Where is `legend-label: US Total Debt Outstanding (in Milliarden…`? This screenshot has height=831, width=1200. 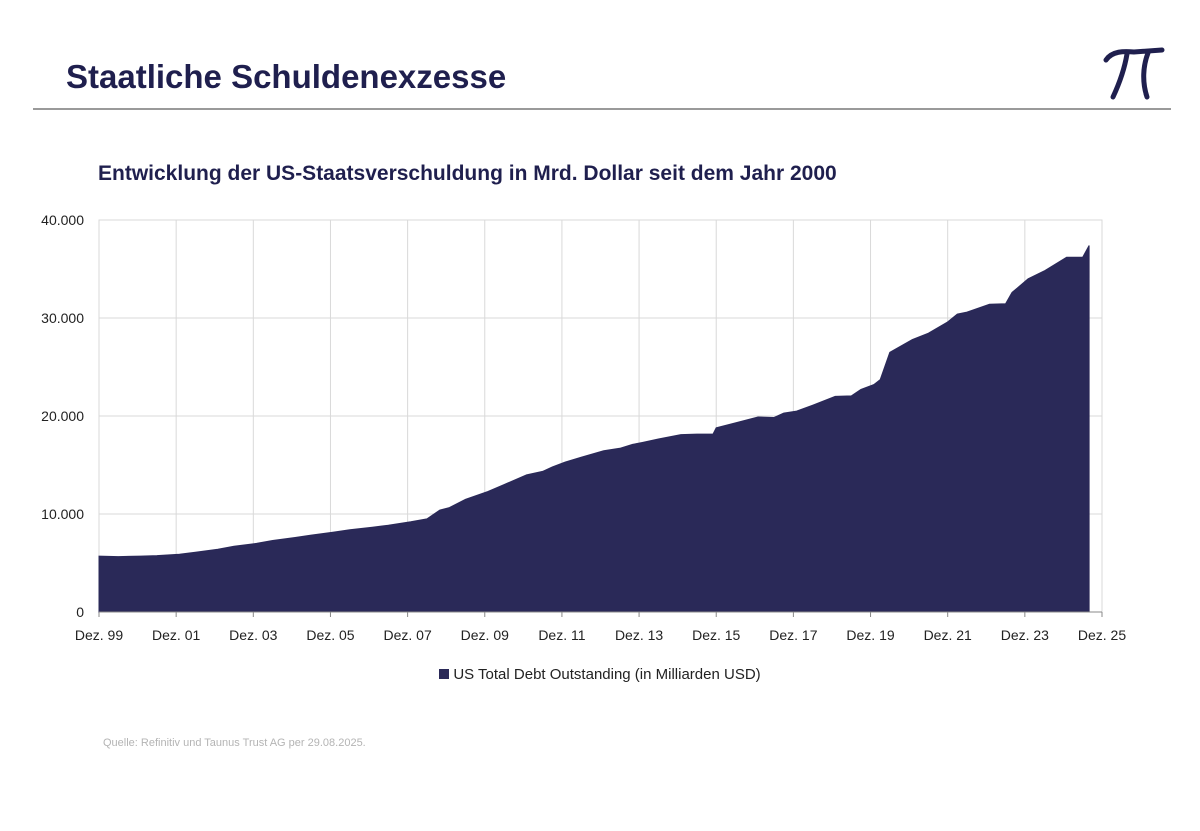
legend-label: US Total Debt Outstanding (in Milliarden… is located at coordinates (607, 674).